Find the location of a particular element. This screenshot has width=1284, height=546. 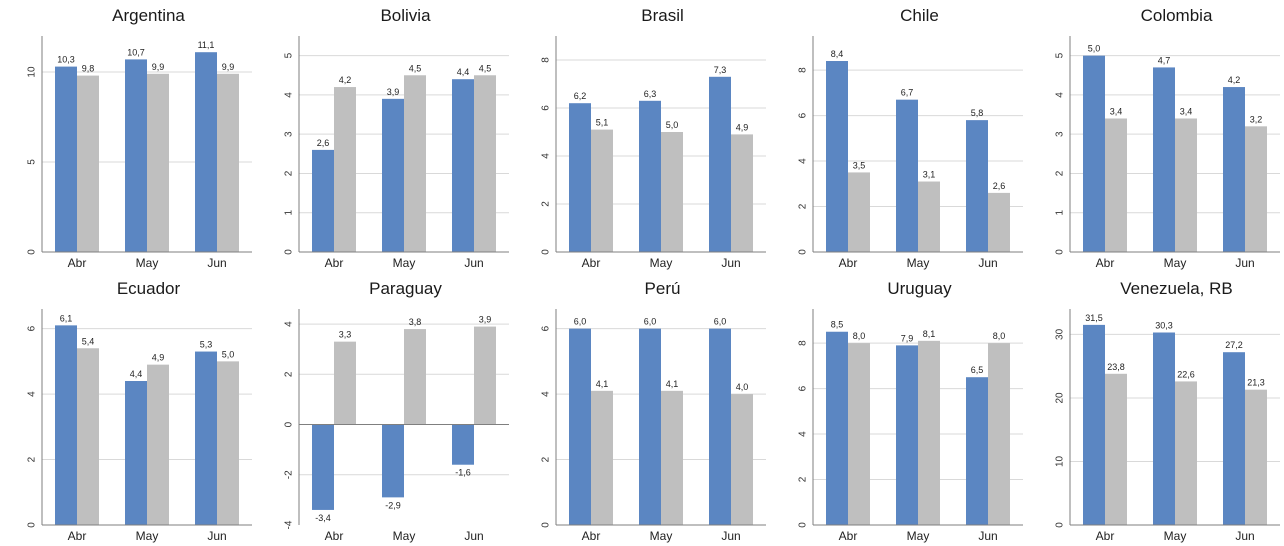

data-label: 30,3 is located at coordinates (1164, 326).